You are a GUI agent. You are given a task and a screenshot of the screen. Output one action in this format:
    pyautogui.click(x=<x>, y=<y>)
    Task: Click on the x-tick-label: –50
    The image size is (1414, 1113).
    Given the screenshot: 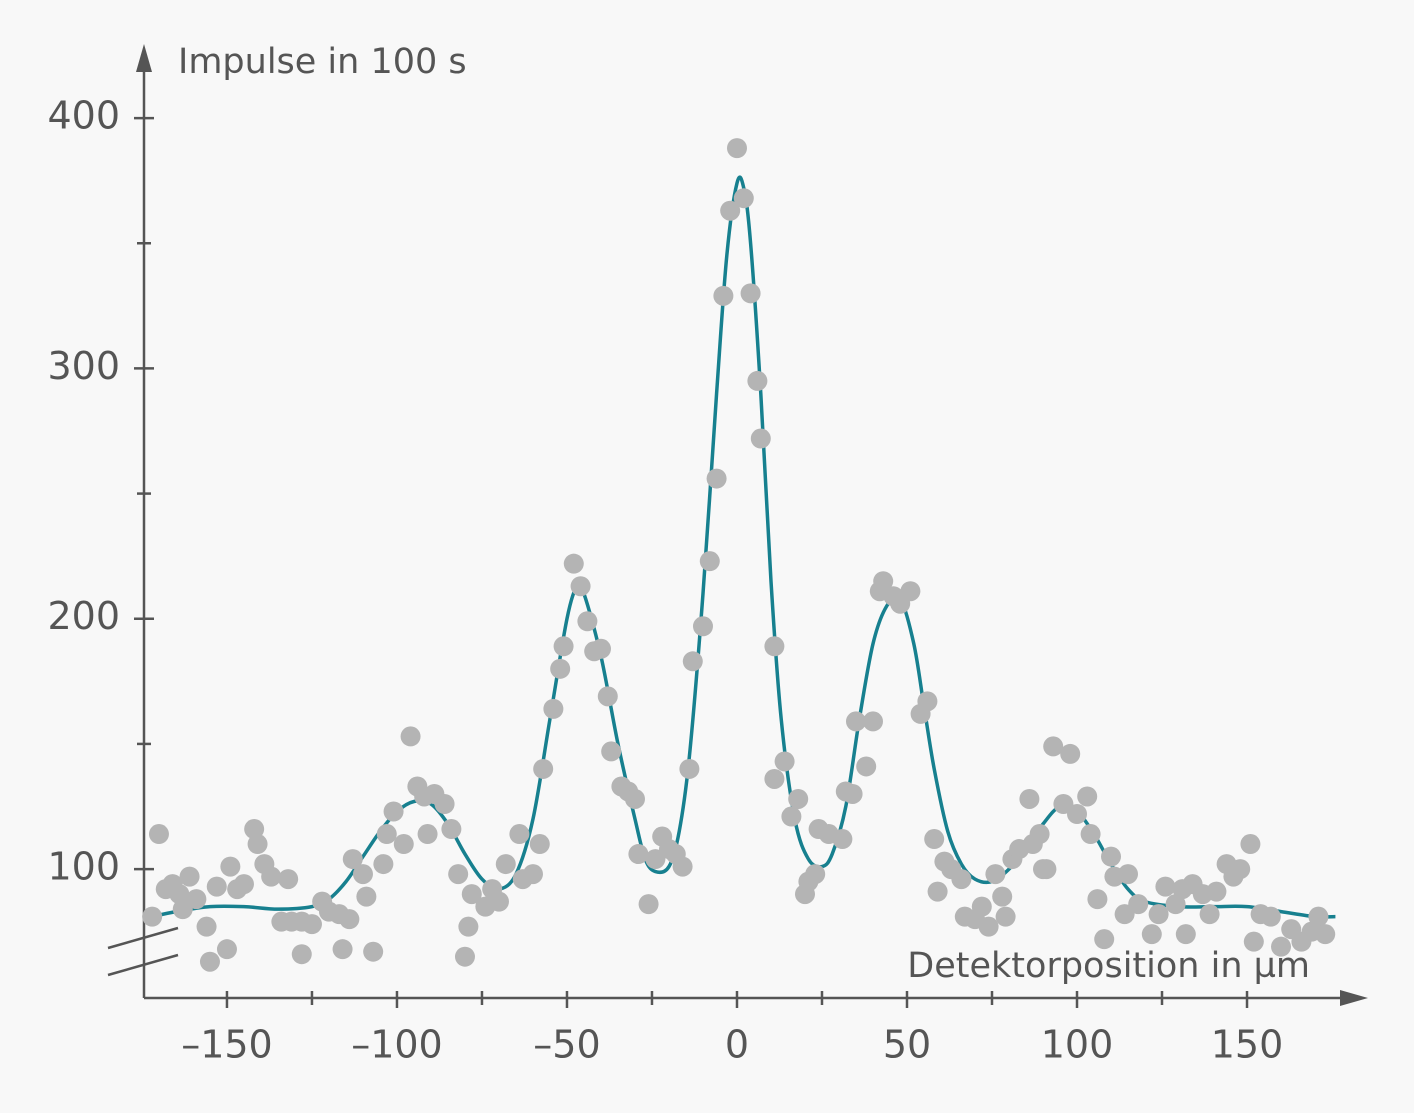 What is the action you would take?
    pyautogui.click(x=566, y=1045)
    